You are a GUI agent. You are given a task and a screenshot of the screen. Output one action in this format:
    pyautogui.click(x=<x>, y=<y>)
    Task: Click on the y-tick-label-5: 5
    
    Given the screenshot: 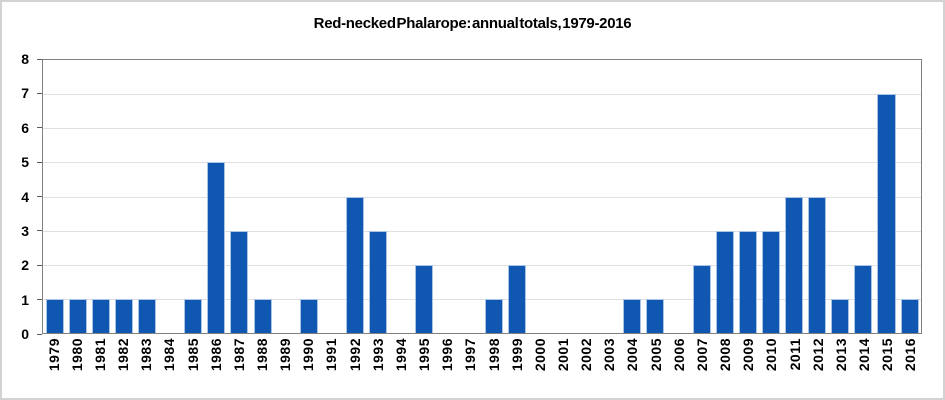 What is the action you would take?
    pyautogui.click(x=25, y=162)
    